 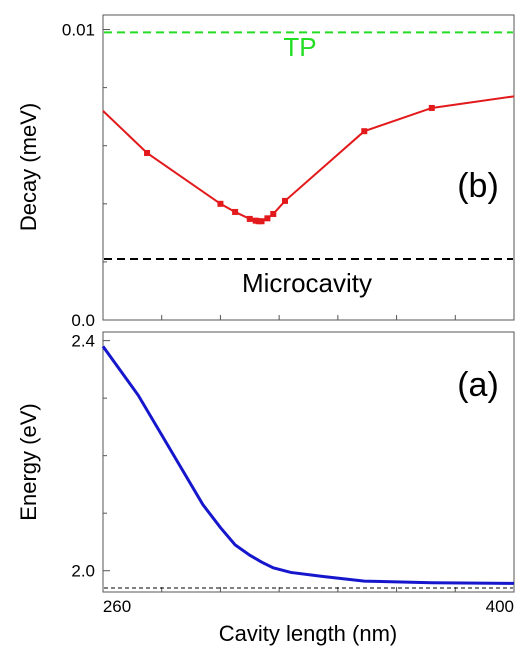 What do you see at coordinates (308, 633) in the screenshot?
I see `x-axis-label: Cavity length (nm)` at bounding box center [308, 633].